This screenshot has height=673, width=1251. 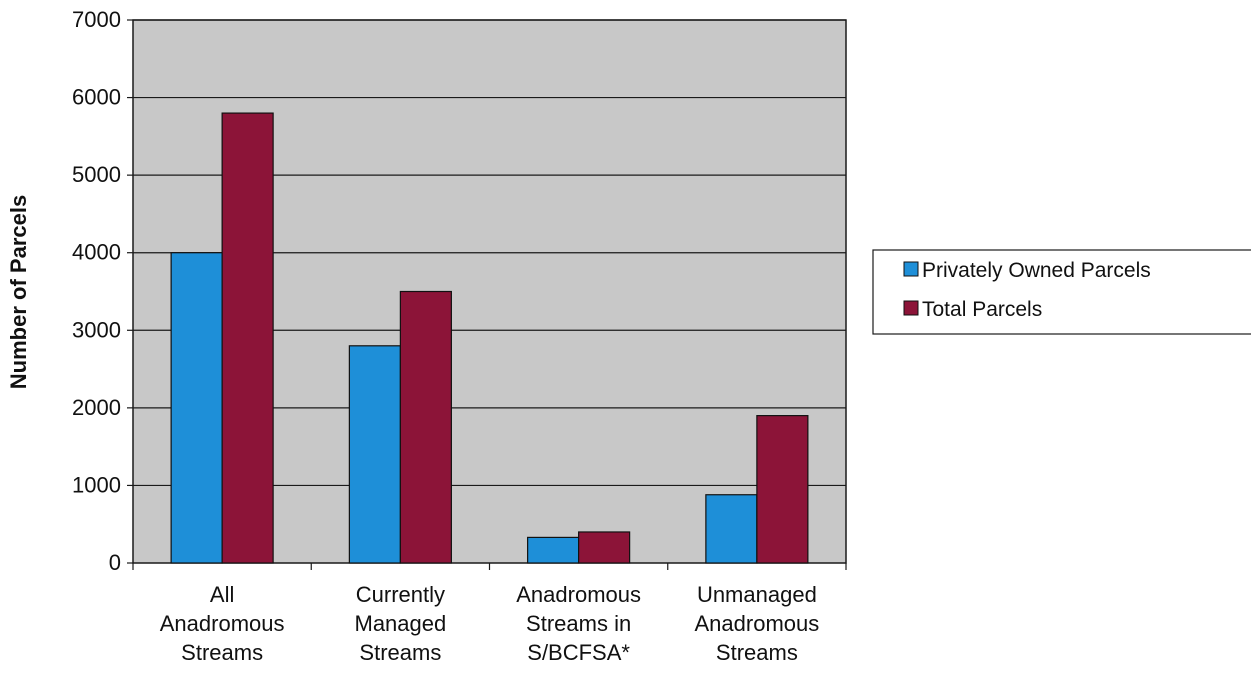 What do you see at coordinates (96, 174) in the screenshot?
I see `y-tick-label: 5000` at bounding box center [96, 174].